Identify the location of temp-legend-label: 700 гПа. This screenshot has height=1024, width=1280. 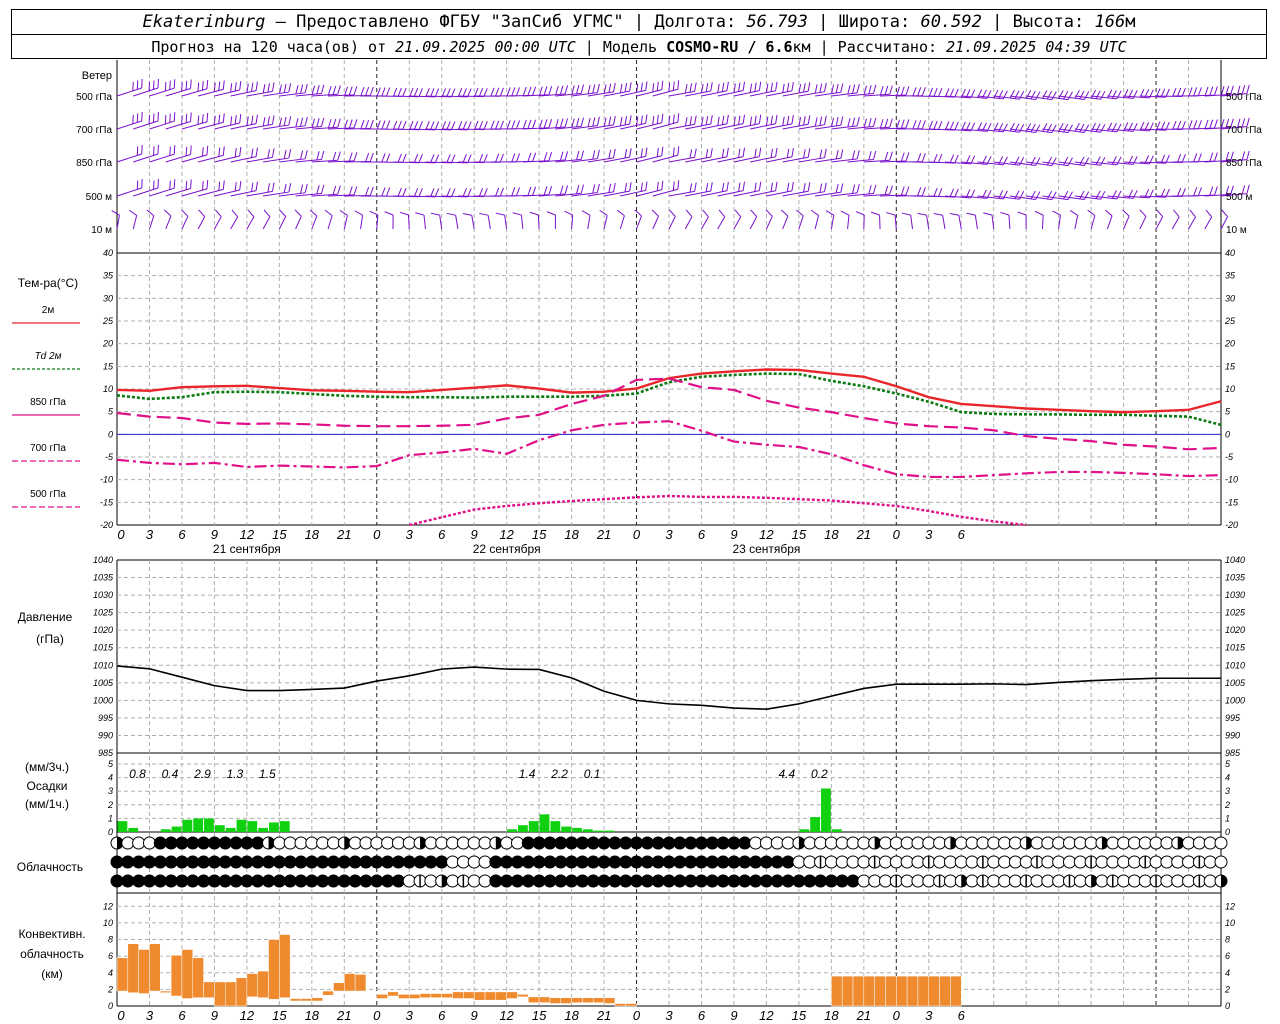
(48, 448).